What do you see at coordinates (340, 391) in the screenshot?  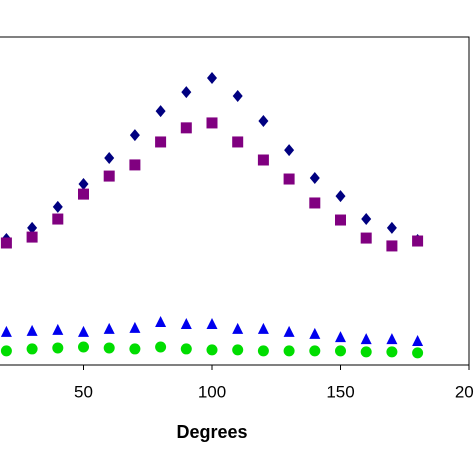 I see `x-tick-label: 150` at bounding box center [340, 391].